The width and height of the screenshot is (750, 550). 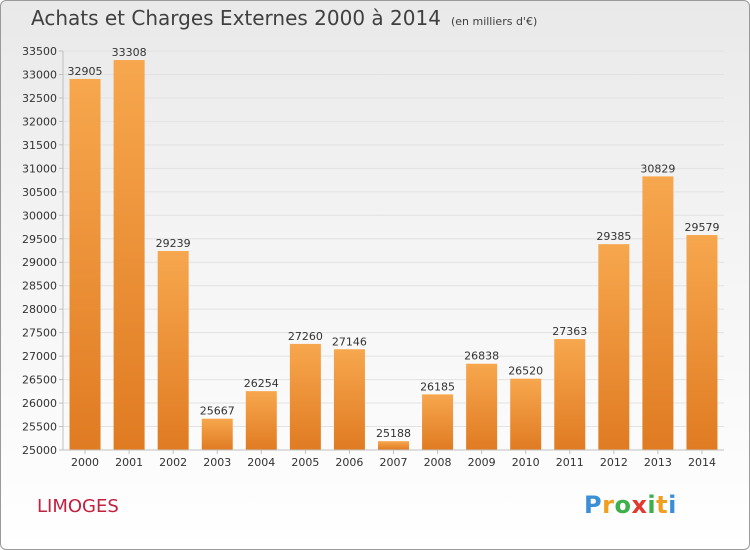 What do you see at coordinates (39, 74) in the screenshot?
I see `y-tick-label: 33000` at bounding box center [39, 74].